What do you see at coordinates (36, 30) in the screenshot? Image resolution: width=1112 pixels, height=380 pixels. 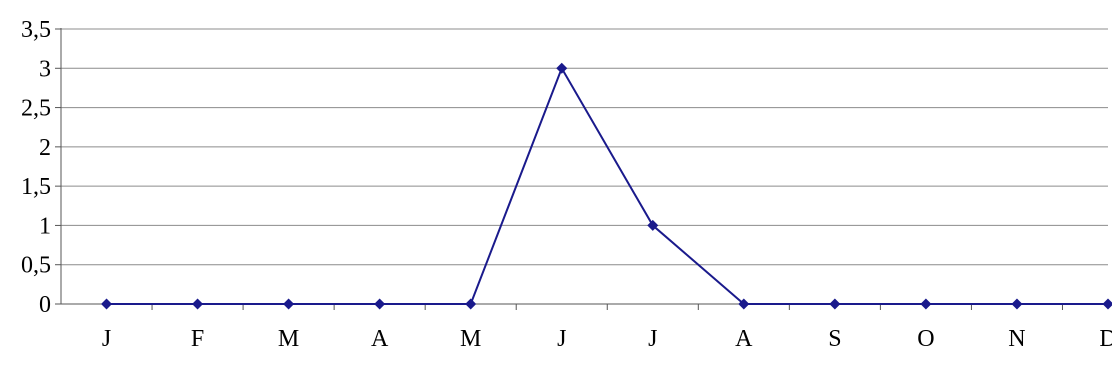 I see `y-tick-label: 3,5` at bounding box center [36, 30].